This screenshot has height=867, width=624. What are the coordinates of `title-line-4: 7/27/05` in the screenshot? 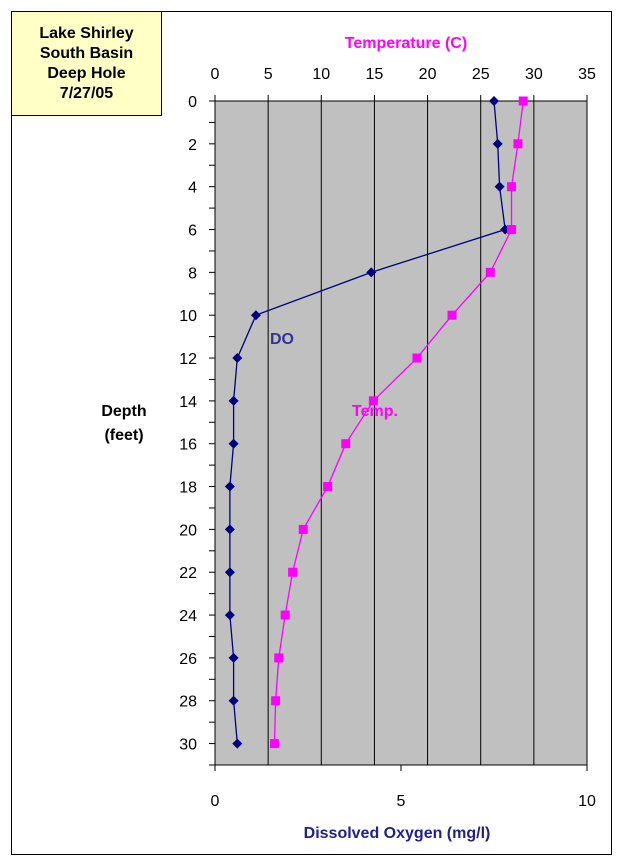 It's located at (86, 93).